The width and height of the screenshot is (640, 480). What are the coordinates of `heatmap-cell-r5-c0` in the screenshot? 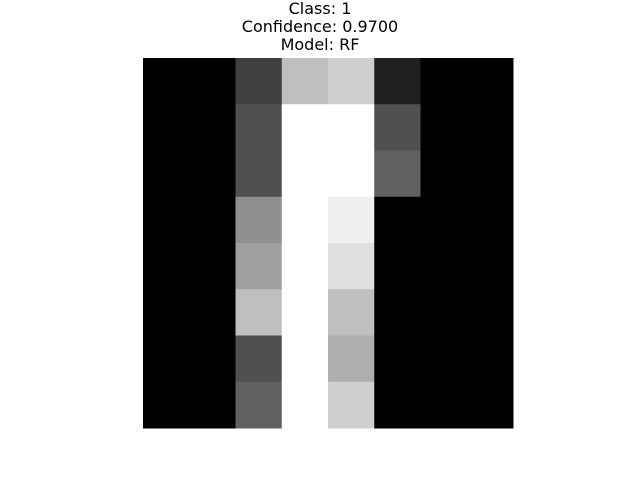 It's located at (166, 312).